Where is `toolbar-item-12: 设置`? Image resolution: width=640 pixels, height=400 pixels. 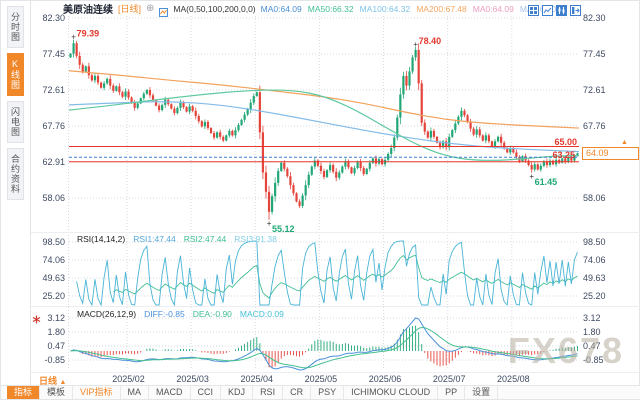 toolbar-item-12: 设置 is located at coordinates (482, 392).